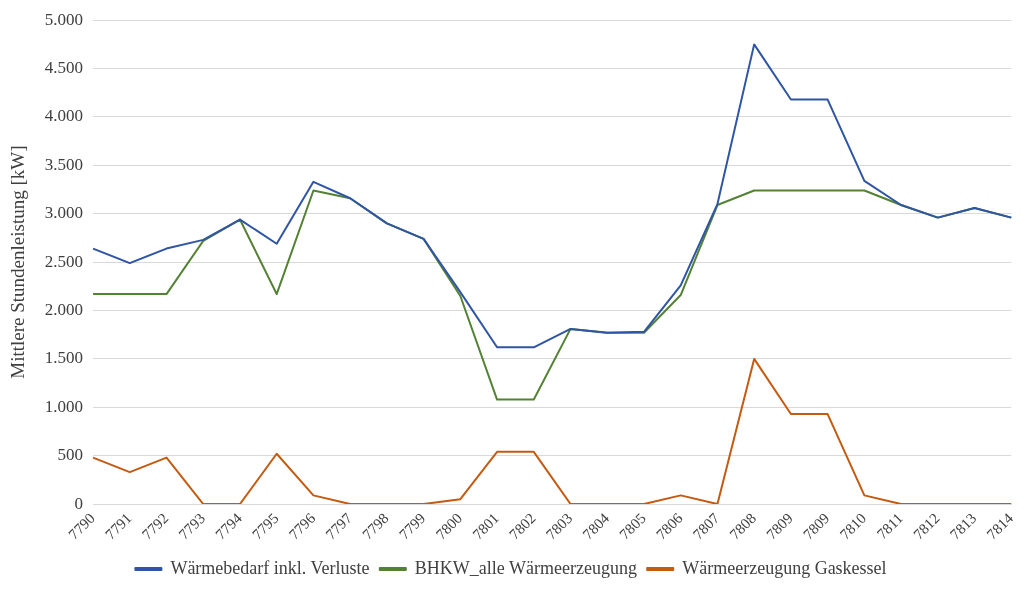  I want to click on x-tick-label: 7801, so click(485, 526).